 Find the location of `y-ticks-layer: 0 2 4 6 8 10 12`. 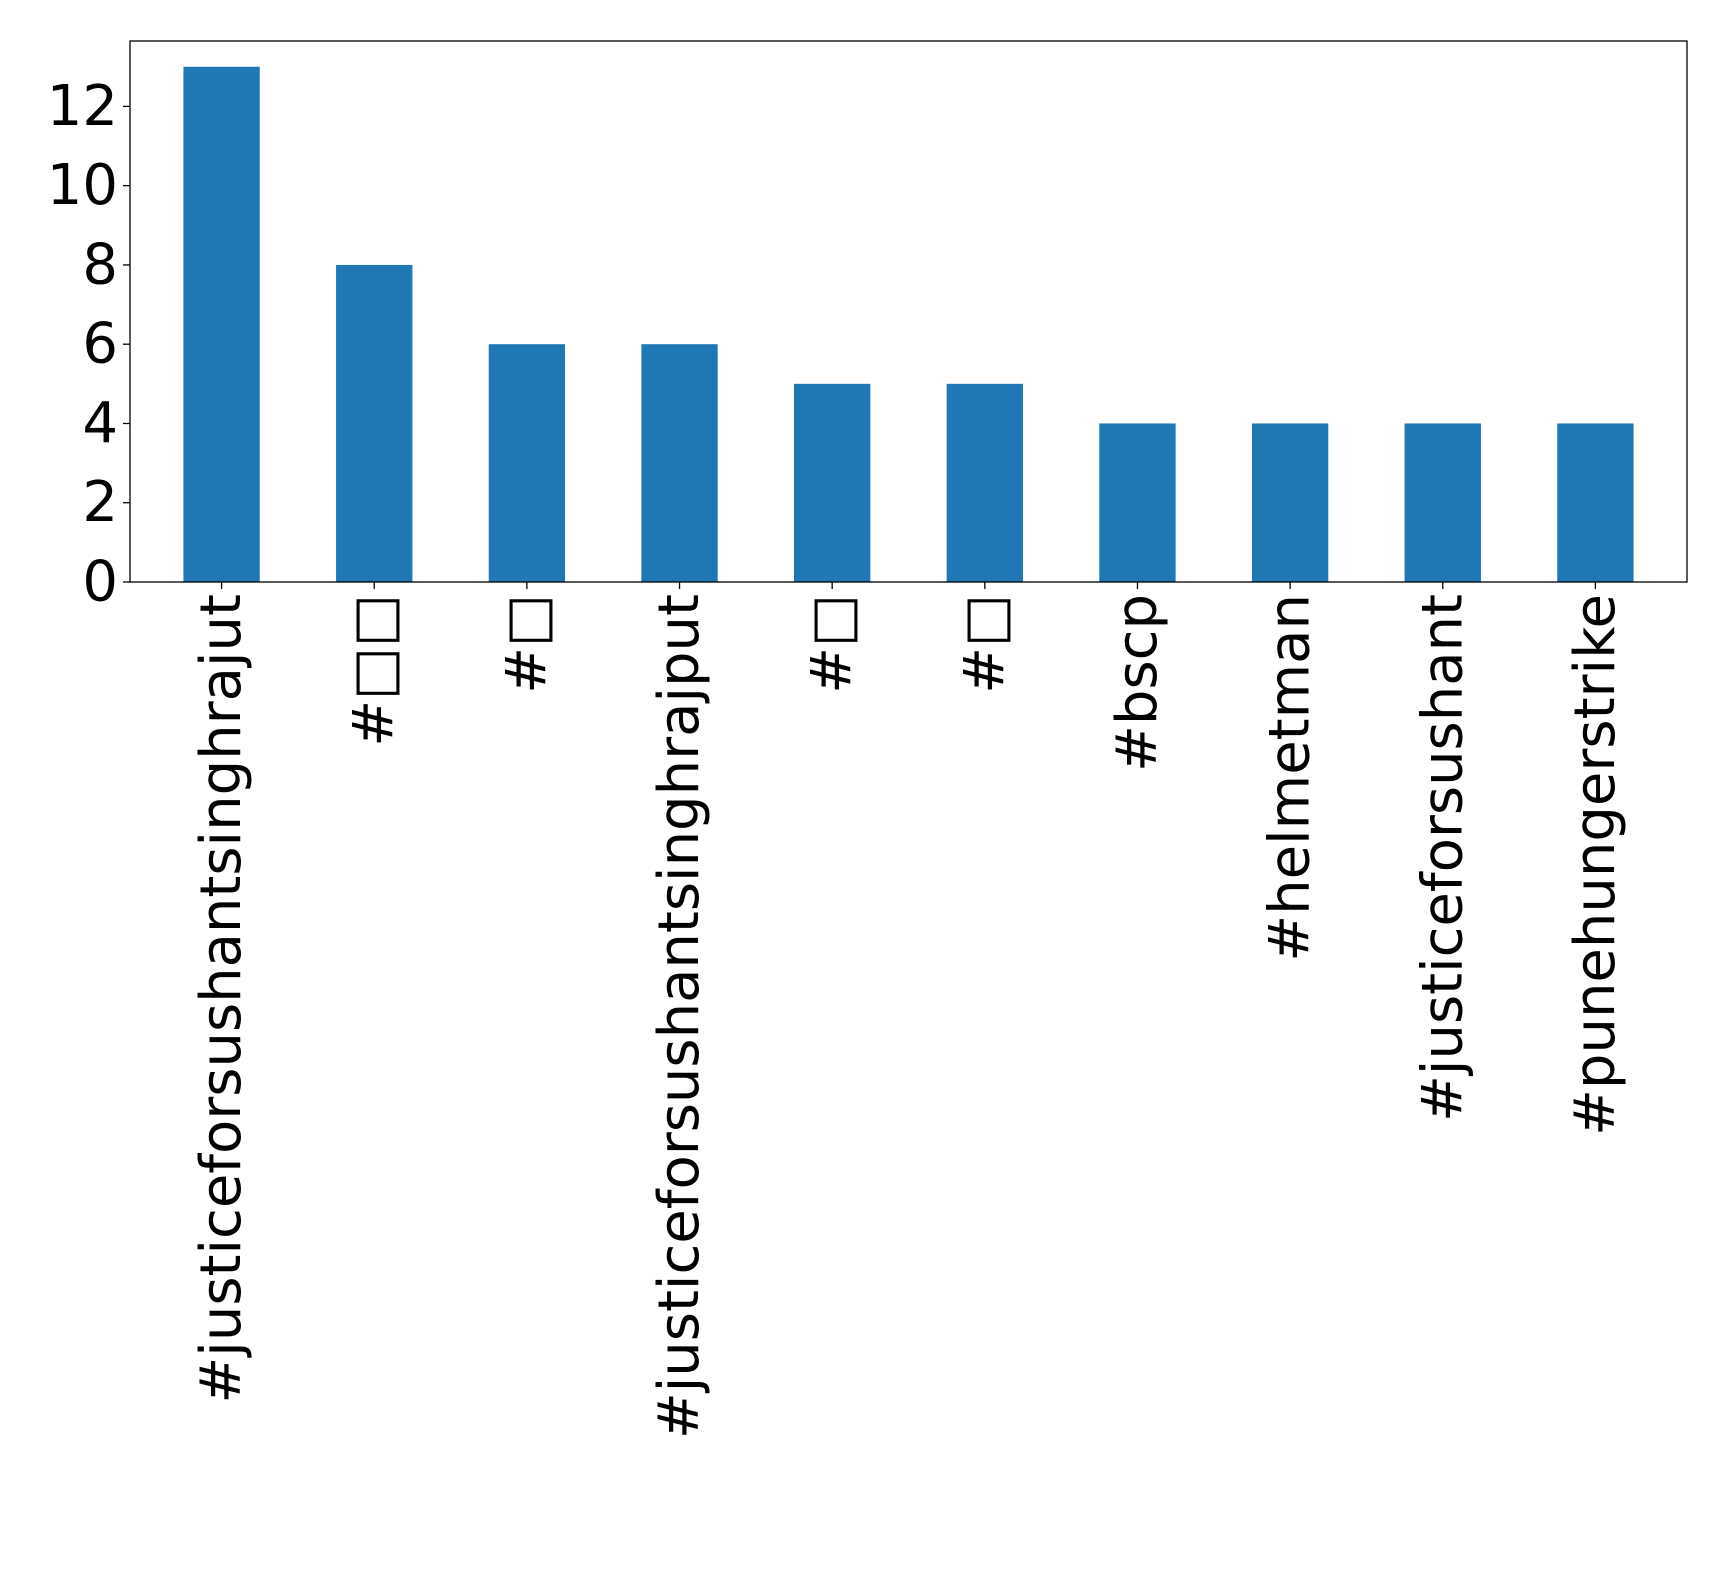

y-ticks-layer: 0 2 4 6 8 10 12 is located at coordinates (88, 344).